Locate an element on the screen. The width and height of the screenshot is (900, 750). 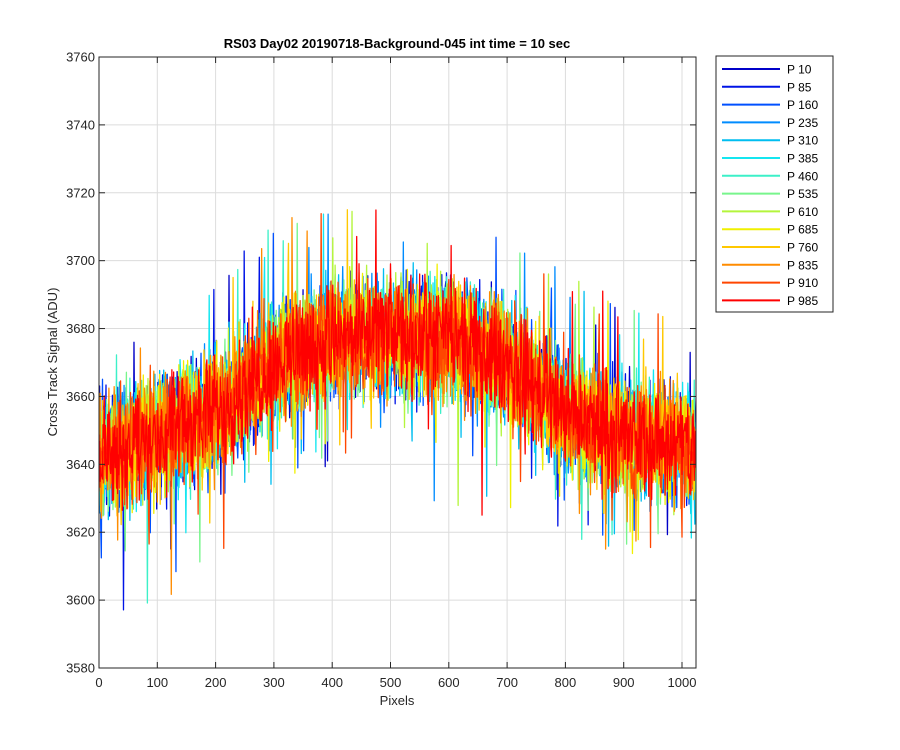
y-tick-label: 3680 is located at coordinates (80, 328).